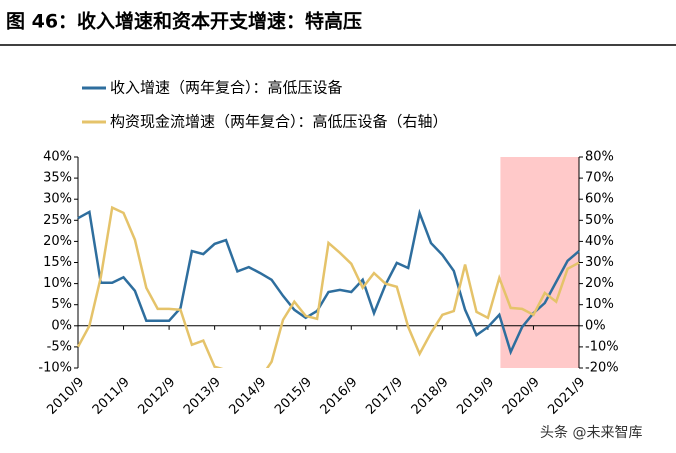 This screenshot has width=676, height=453. I want to click on y-tick-label: 15%, so click(57, 262).